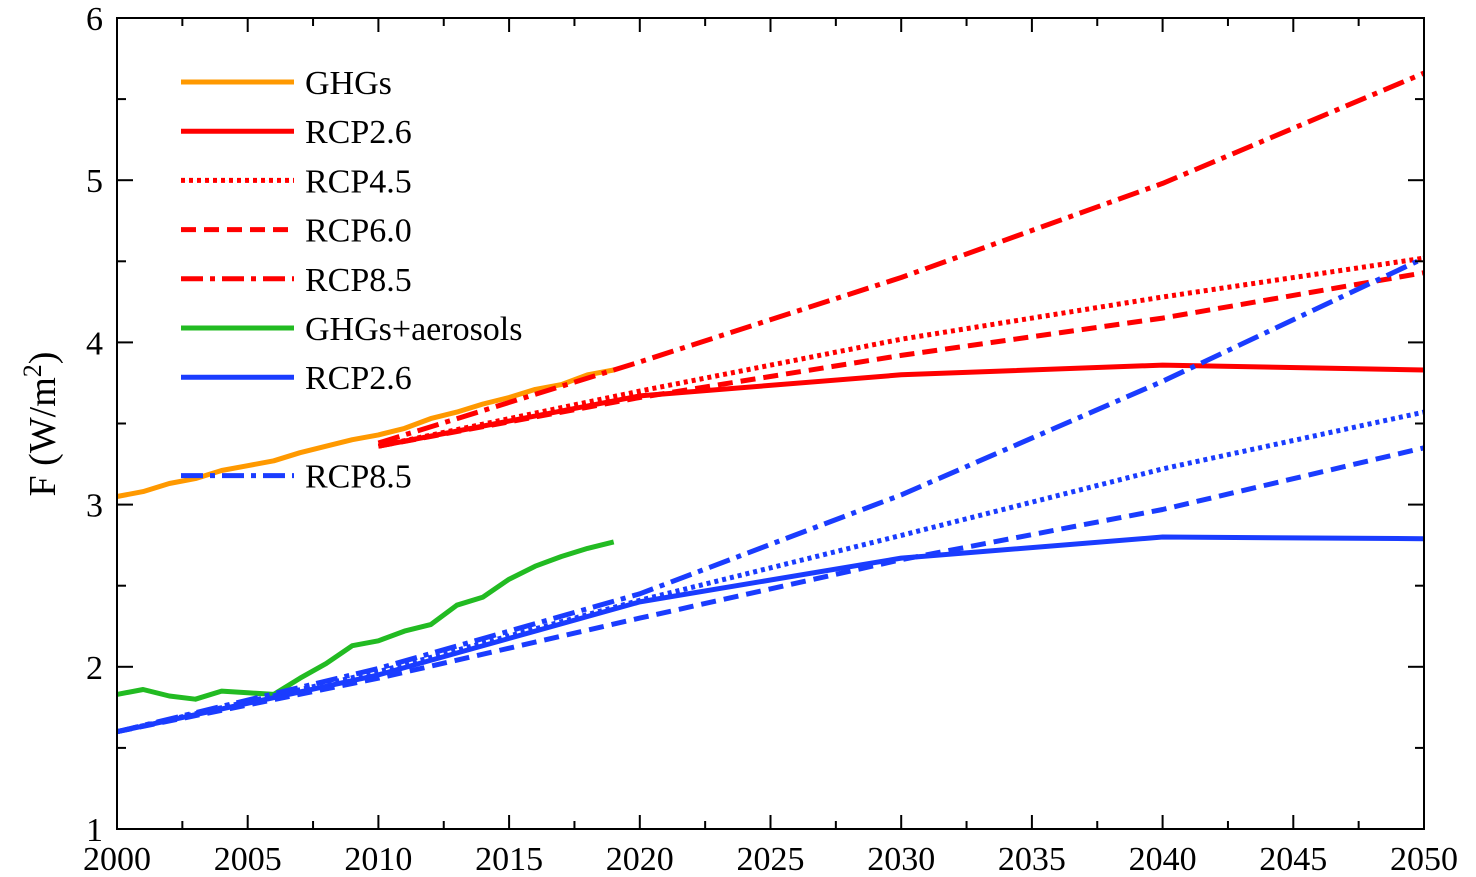 The height and width of the screenshot is (877, 1476). I want to click on legend-label: GHGs, so click(348, 83).